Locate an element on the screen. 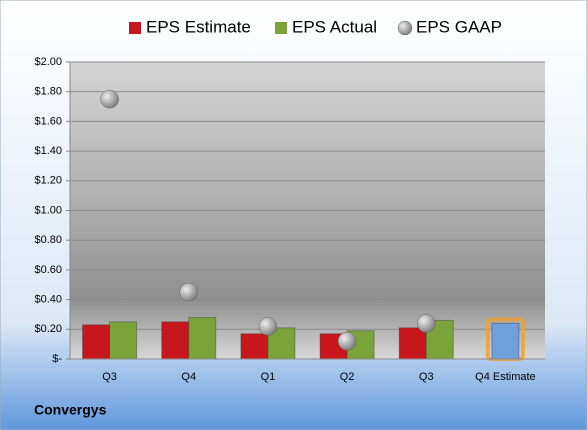  y-tick-label: $0.20 is located at coordinates (48, 329).